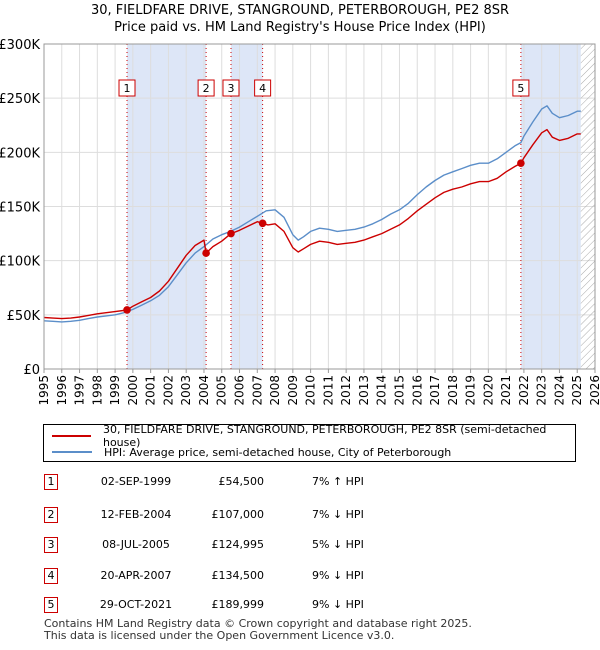 This screenshot has height=650, width=600. Describe the element at coordinates (399, 390) in the screenshot. I see `x-tick-label: 2015` at that location.